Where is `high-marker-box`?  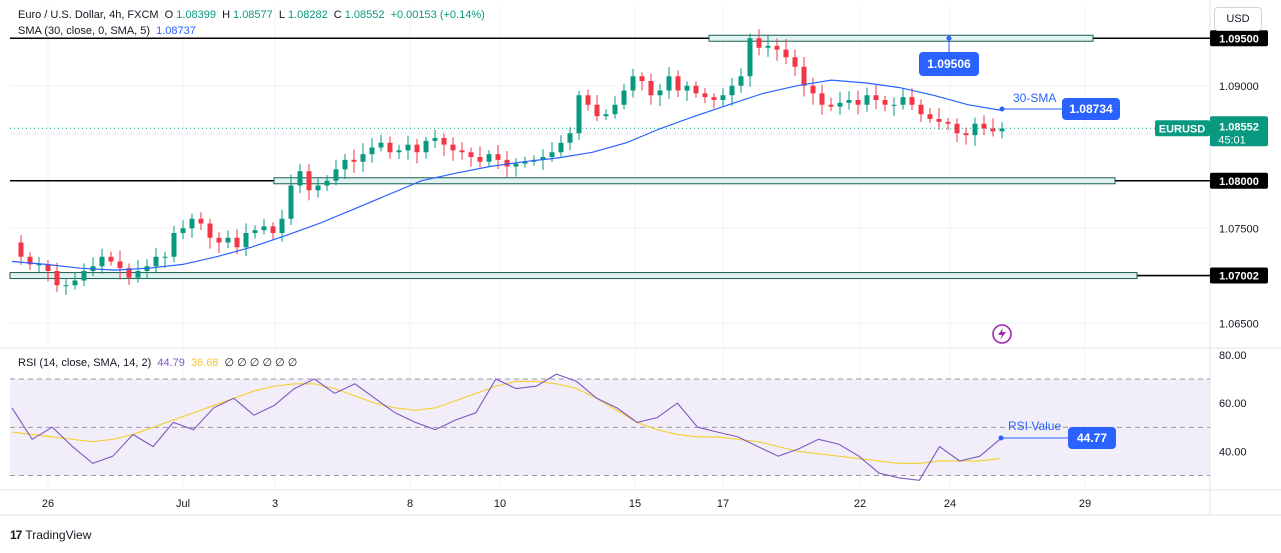 high-marker-box is located at coordinates (949, 64).